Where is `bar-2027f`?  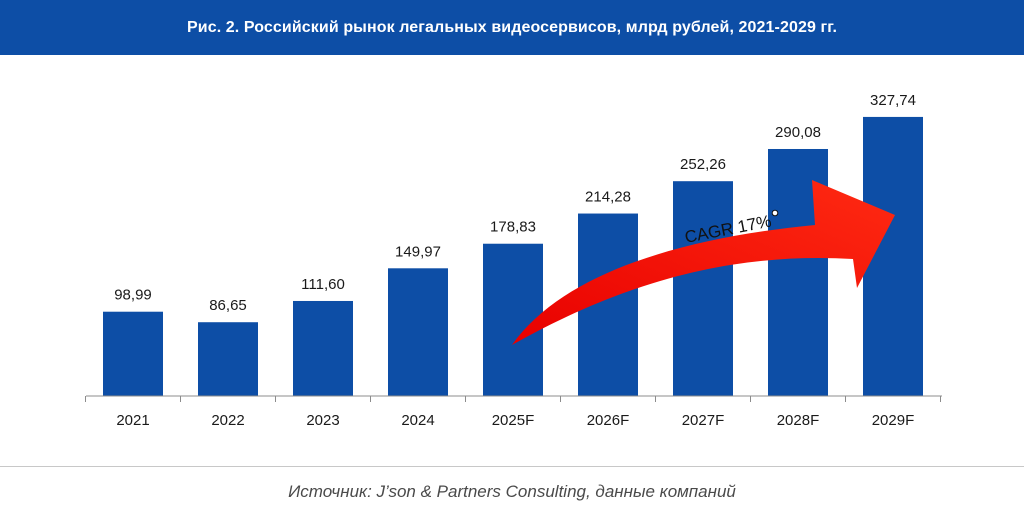
bar-2027f is located at coordinates (703, 288).